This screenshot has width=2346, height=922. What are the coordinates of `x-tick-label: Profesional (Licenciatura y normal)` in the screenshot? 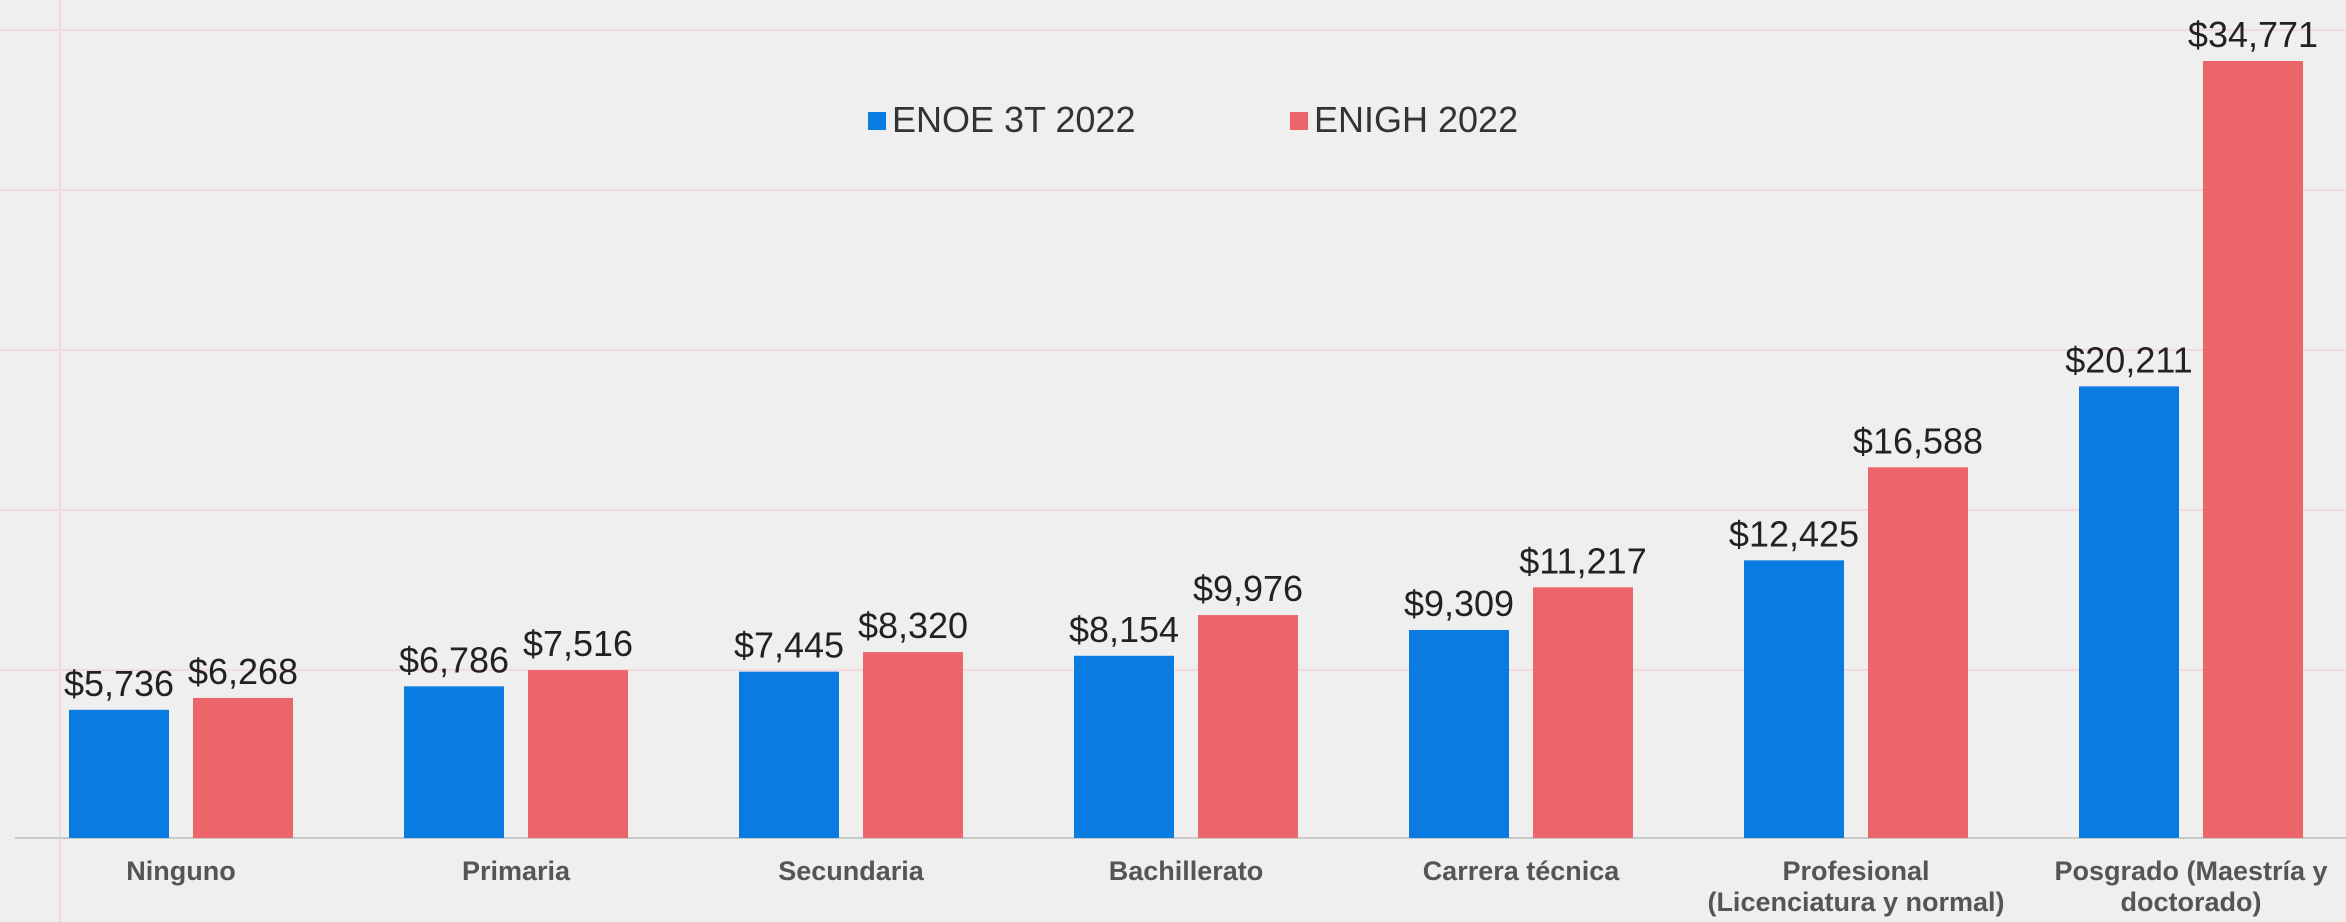 It's located at (1856, 886).